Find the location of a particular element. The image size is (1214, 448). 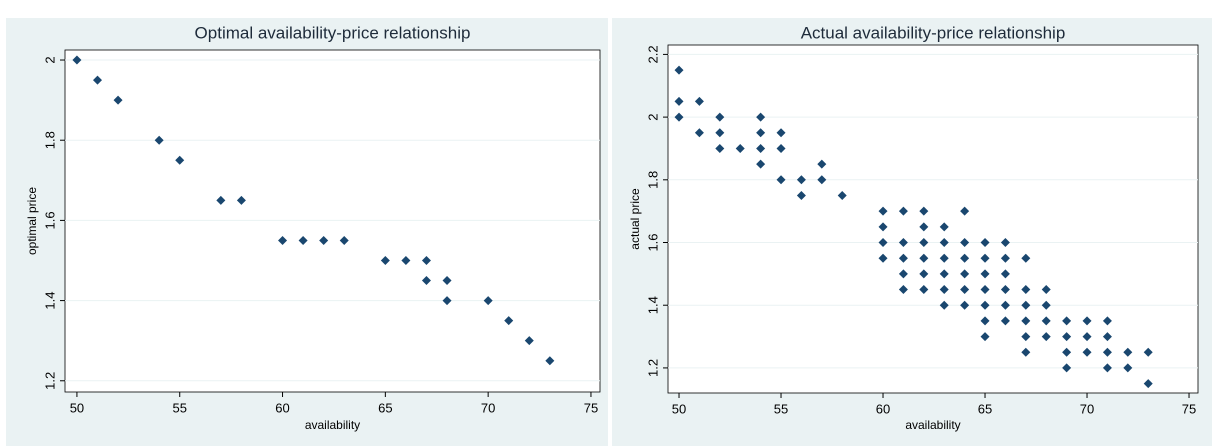

chart-title: Optimal availability-price relationship is located at coordinates (333, 32).